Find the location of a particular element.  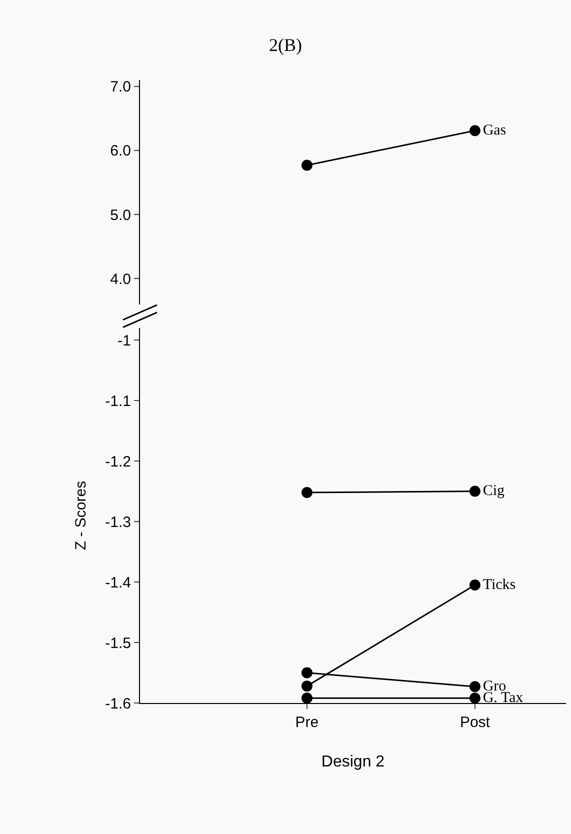

series-label: Cig is located at coordinates (493, 491).